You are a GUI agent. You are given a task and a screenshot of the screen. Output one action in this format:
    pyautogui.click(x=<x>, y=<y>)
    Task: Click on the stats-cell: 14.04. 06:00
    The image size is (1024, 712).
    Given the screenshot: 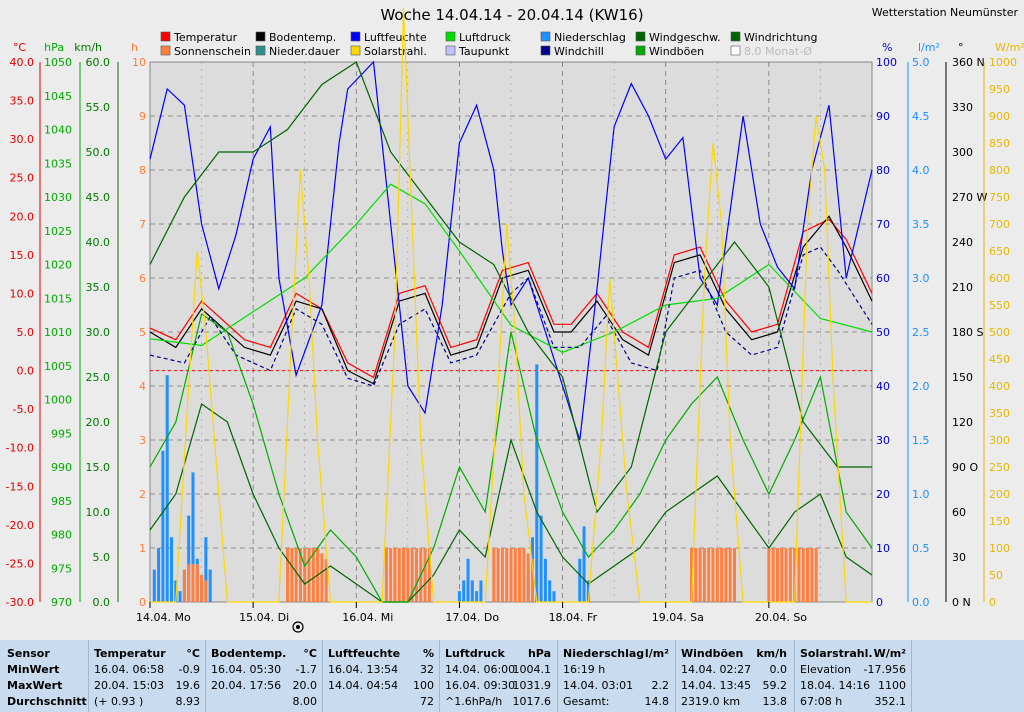 What is the action you would take?
    pyautogui.click(x=480, y=669)
    